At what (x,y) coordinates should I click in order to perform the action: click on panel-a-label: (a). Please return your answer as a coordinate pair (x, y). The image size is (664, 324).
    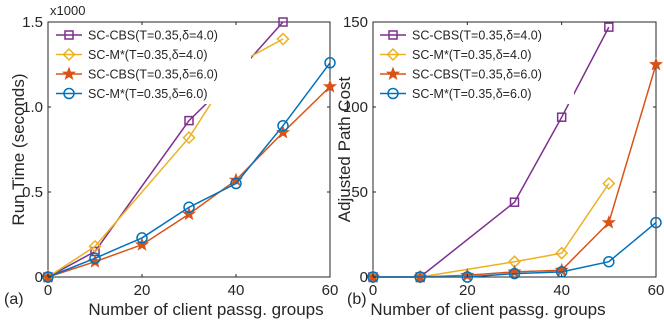
    Looking at the image, I should click on (14, 299).